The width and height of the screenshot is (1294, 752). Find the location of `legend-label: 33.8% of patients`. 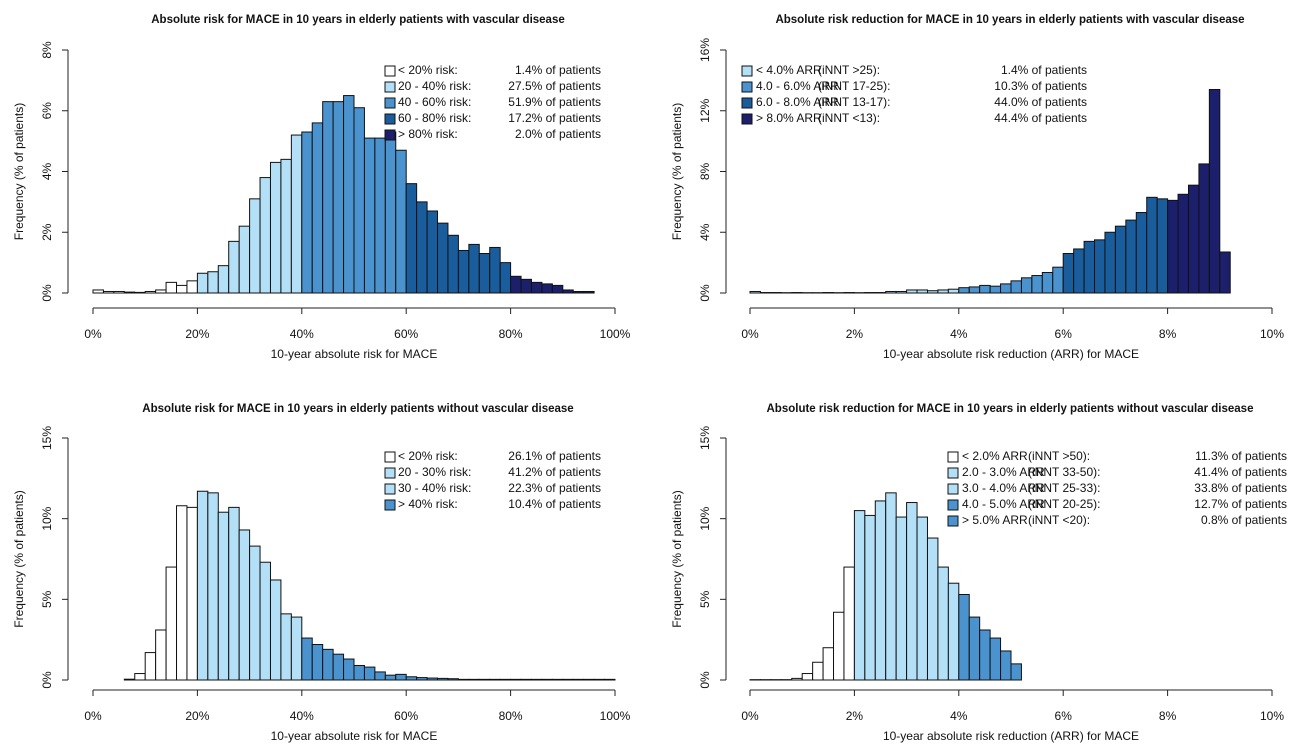

legend-label: 33.8% of patients is located at coordinates (1240, 488).